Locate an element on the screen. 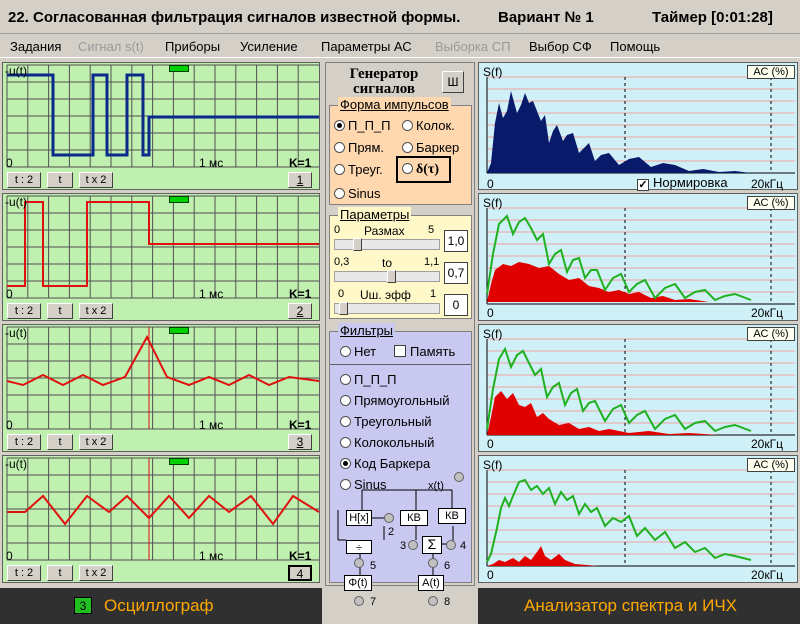  filter-radio-kolokolny: Колокольный is located at coordinates (387, 442).